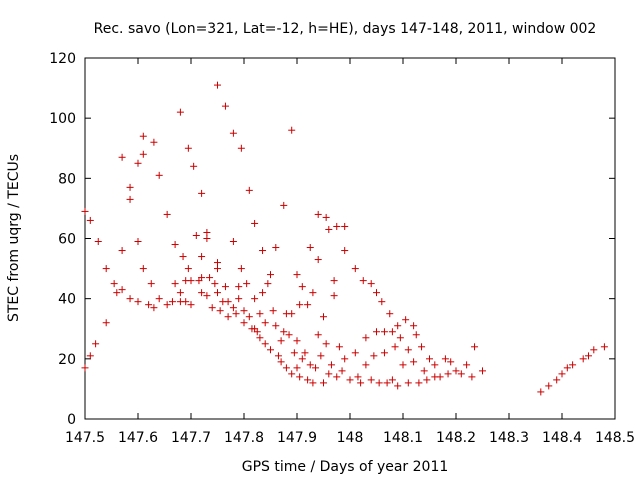 The image size is (640, 480). What do you see at coordinates (62, 119) in the screenshot?
I see `y-tick-label: 100` at bounding box center [62, 119].